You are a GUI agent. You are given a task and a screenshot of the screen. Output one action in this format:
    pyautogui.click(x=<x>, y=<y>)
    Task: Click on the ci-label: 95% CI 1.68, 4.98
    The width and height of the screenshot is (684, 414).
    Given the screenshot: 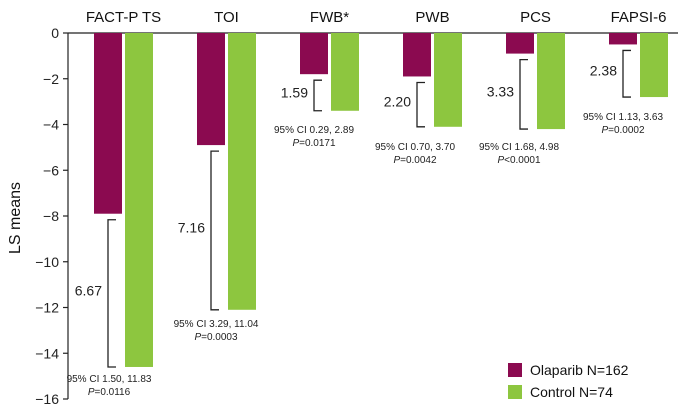 What is the action you would take?
    pyautogui.click(x=519, y=147)
    